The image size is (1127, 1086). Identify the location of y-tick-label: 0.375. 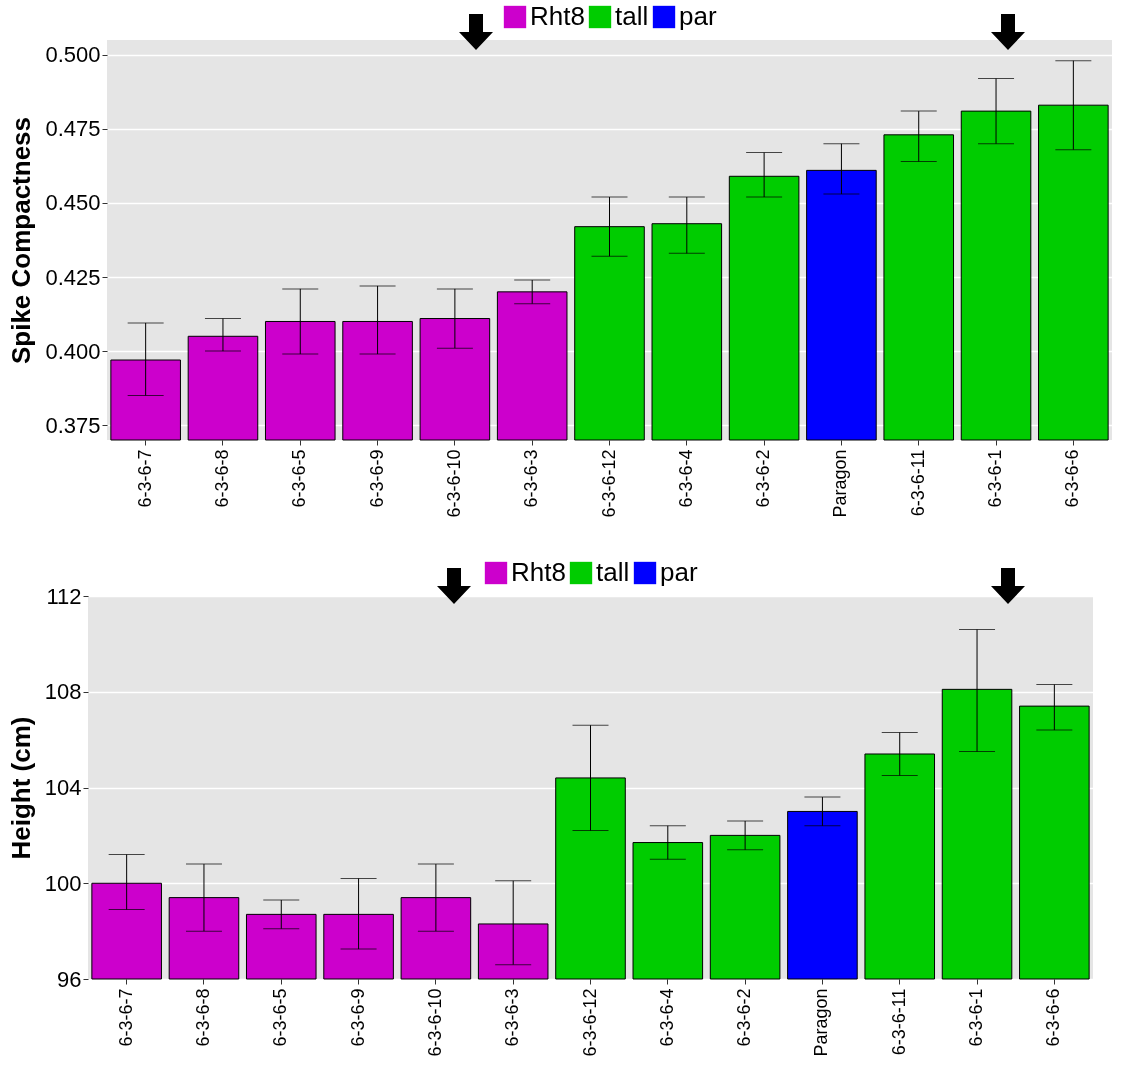
(73, 425).